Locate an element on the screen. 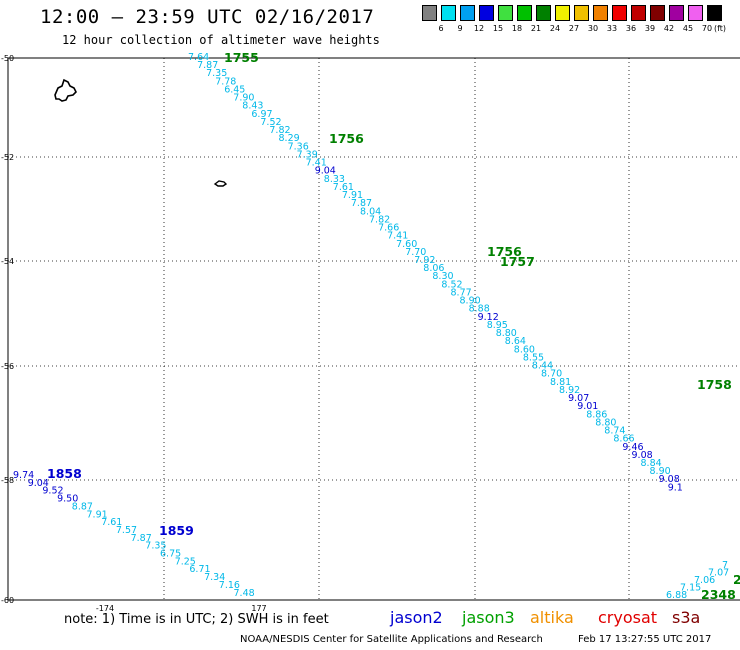  wave-height-value: 8.29 is located at coordinates (289, 138).